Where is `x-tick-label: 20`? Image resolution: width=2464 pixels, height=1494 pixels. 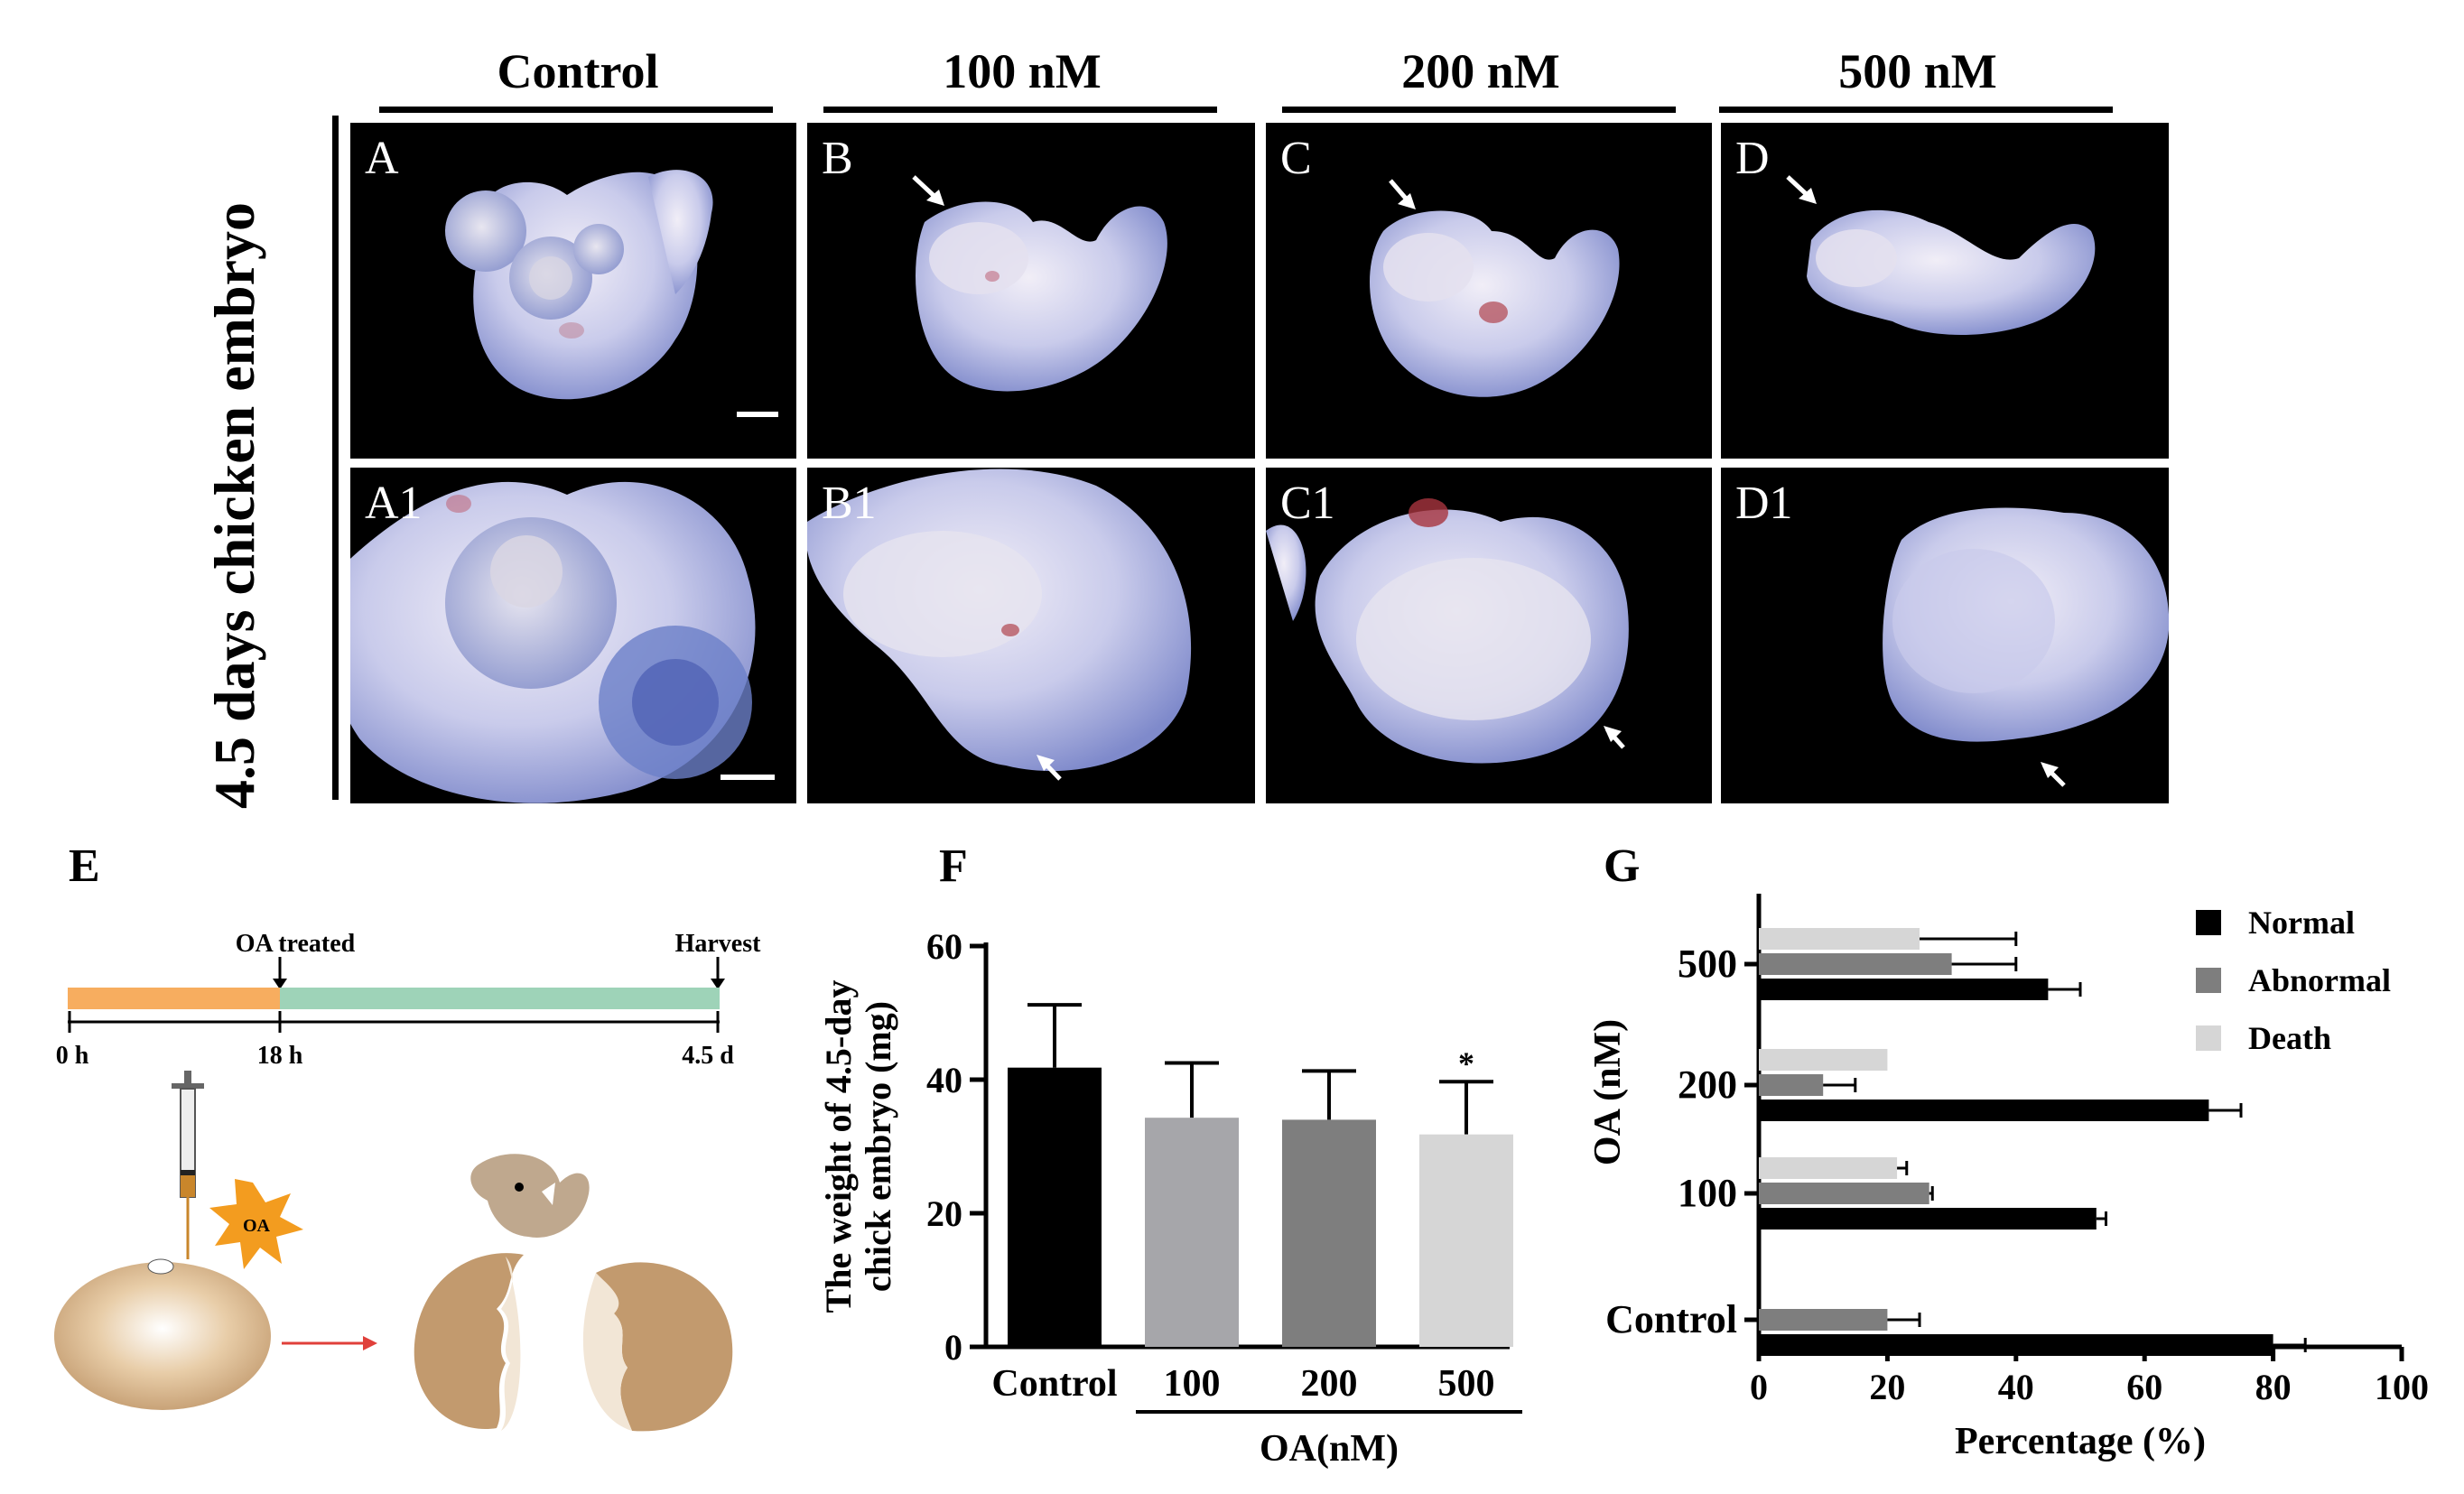
x-tick-label: 20 is located at coordinates (1887, 1387).